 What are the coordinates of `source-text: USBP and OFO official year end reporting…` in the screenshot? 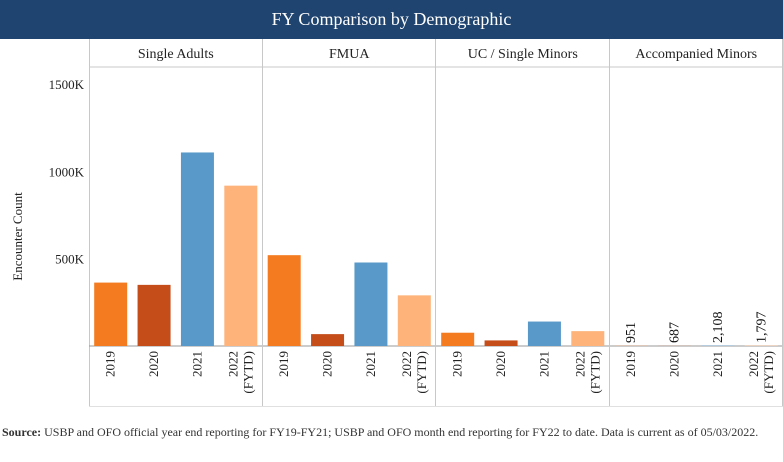 It's located at (400, 432).